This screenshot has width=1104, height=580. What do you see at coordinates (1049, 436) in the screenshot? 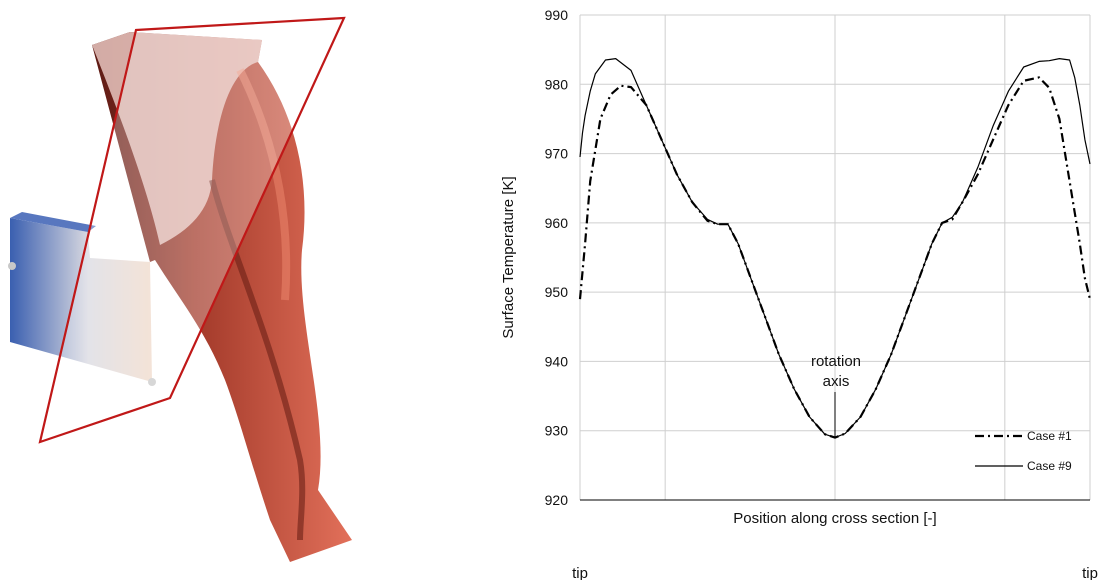
I see `legend-label: Case #1` at bounding box center [1049, 436].